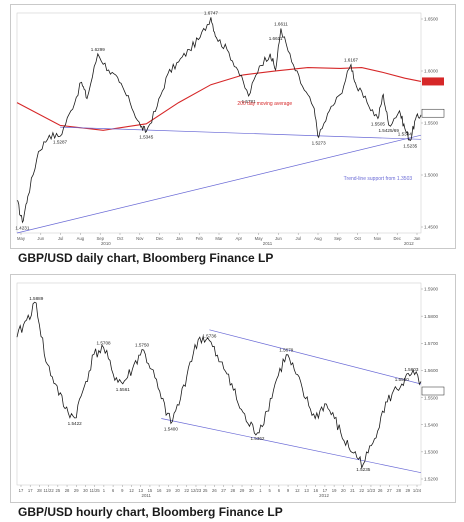 The image size is (464, 522). Describe the element at coordinates (388, 130) in the screenshot. I see `price-annotation: 1.5425/69` at that location.